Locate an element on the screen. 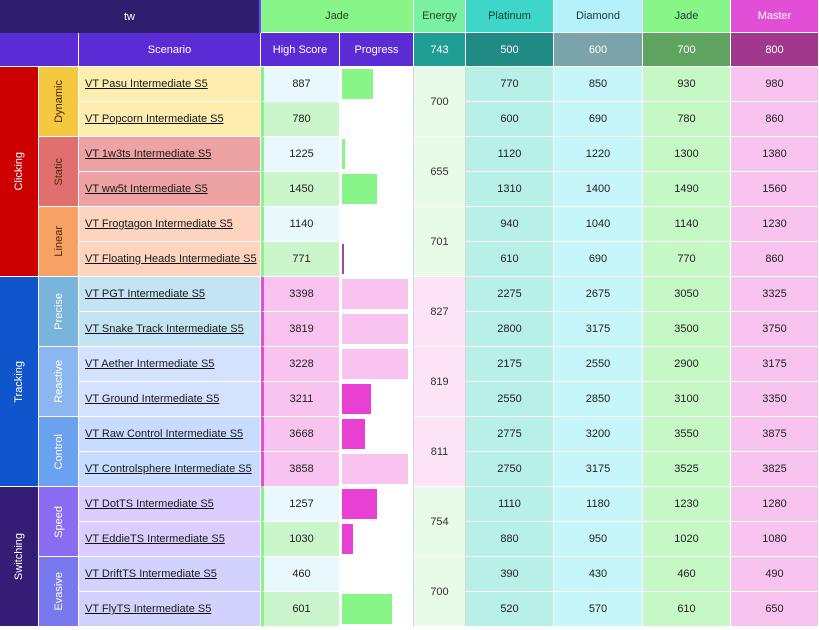  scenario-name: VT Floating Heads Intermediate S5 is located at coordinates (171, 259).